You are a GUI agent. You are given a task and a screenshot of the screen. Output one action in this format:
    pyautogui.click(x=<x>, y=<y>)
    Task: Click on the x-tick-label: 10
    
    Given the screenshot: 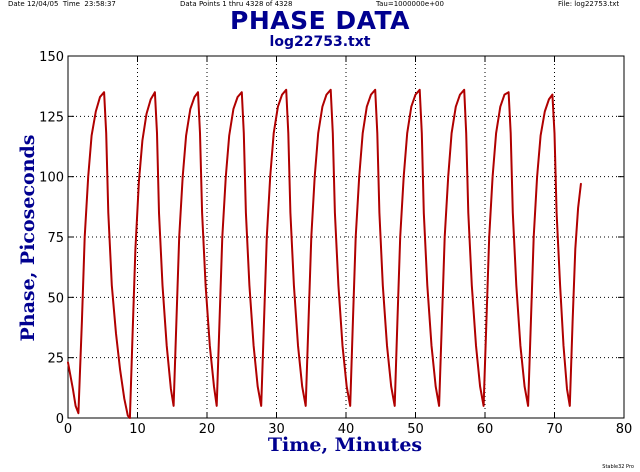 What is the action you would take?
    pyautogui.click(x=137, y=429)
    